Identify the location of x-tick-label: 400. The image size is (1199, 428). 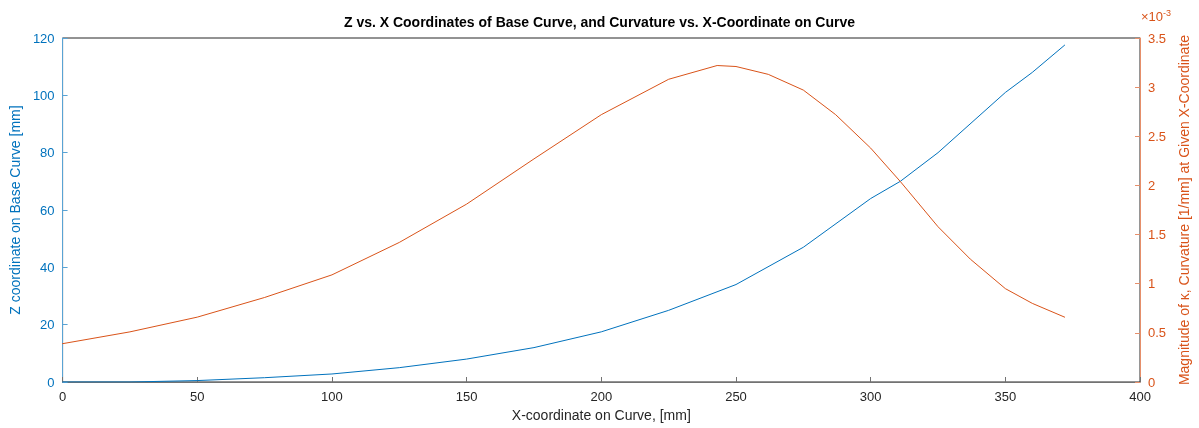
(1140, 396).